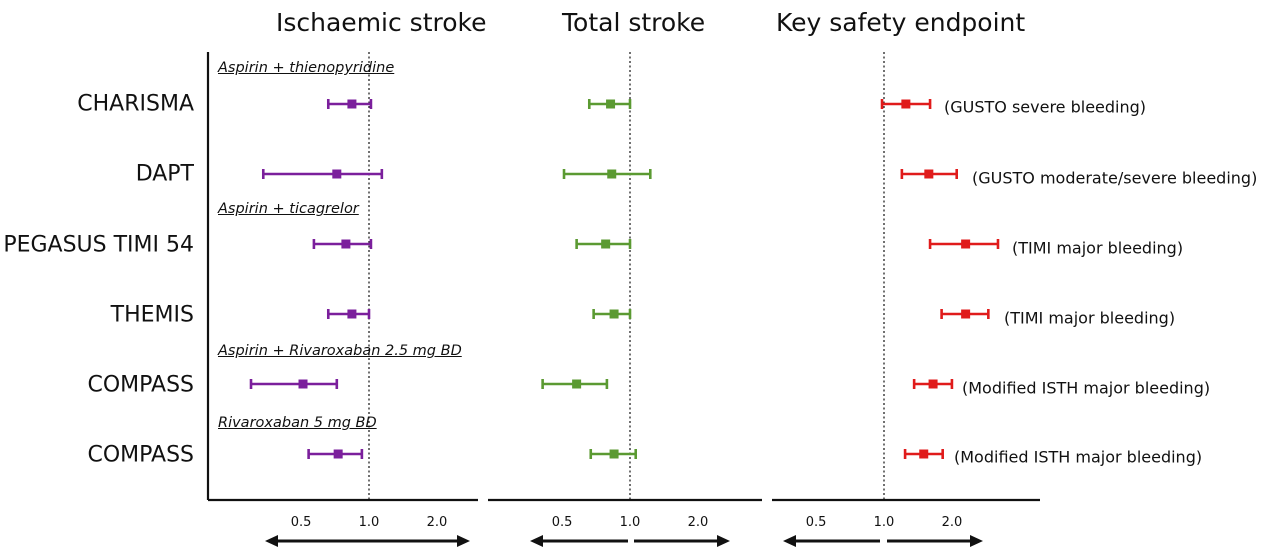  What do you see at coordinates (1078, 457) in the screenshot?
I see `endpoint-label-6: (Modified ISTH major bleeding)` at bounding box center [1078, 457].